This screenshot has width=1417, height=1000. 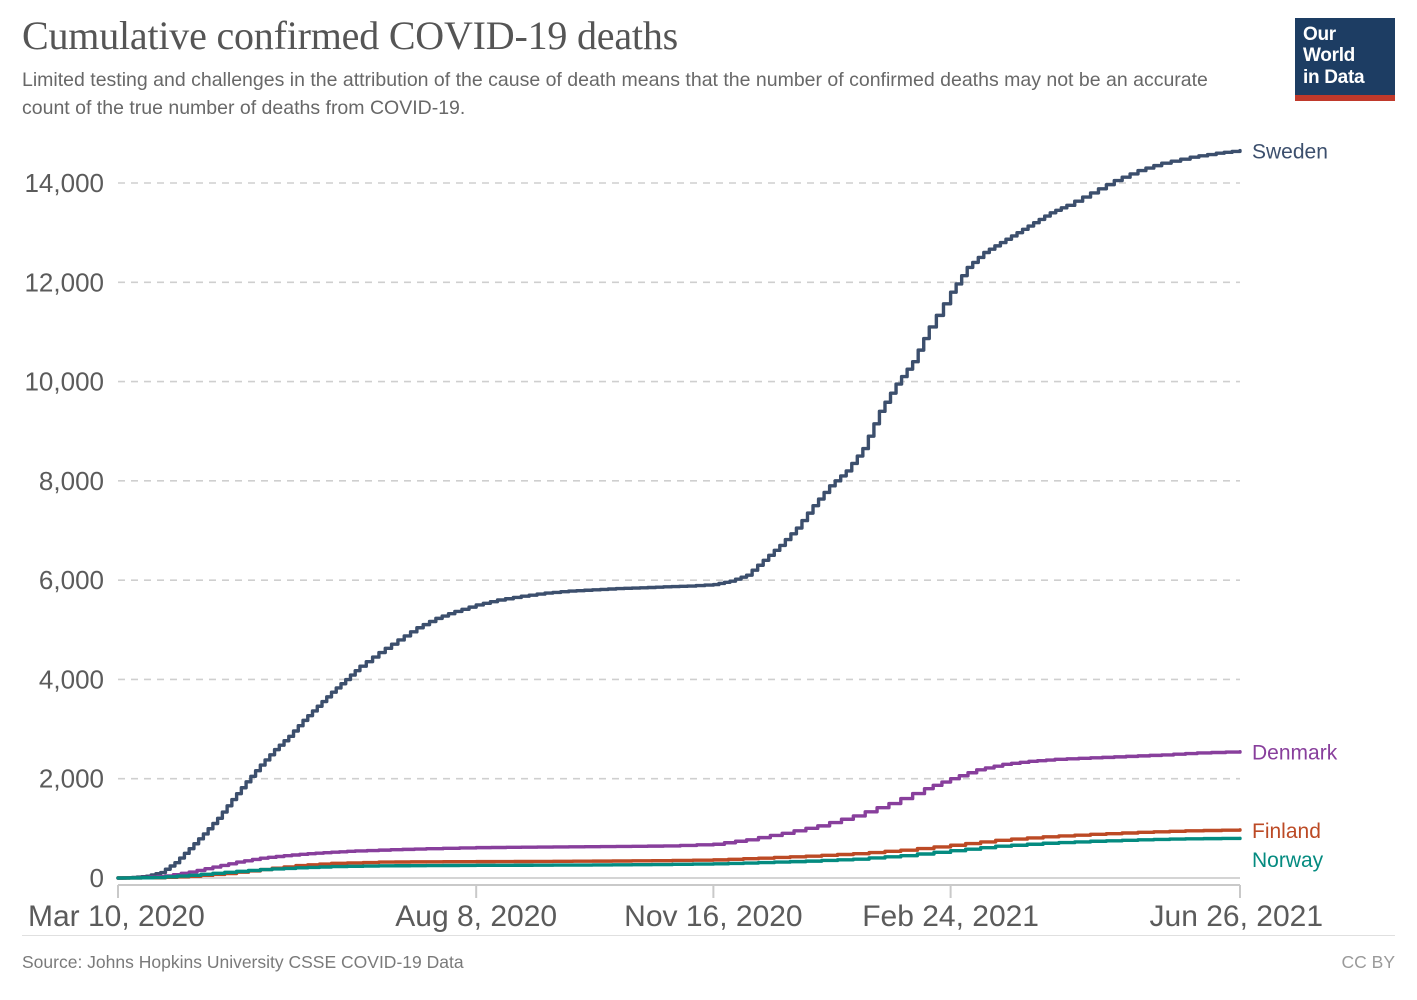 I want to click on y-axis-tick-label: 8,000, so click(x=71, y=481).